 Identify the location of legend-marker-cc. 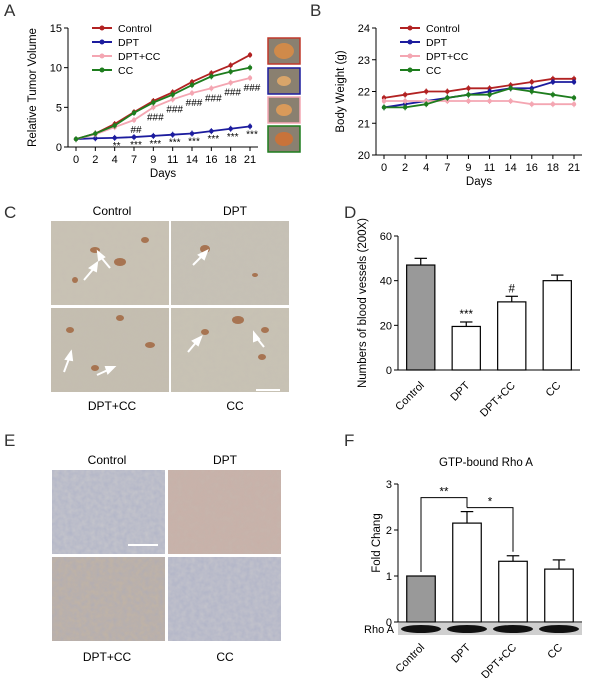
(102, 70).